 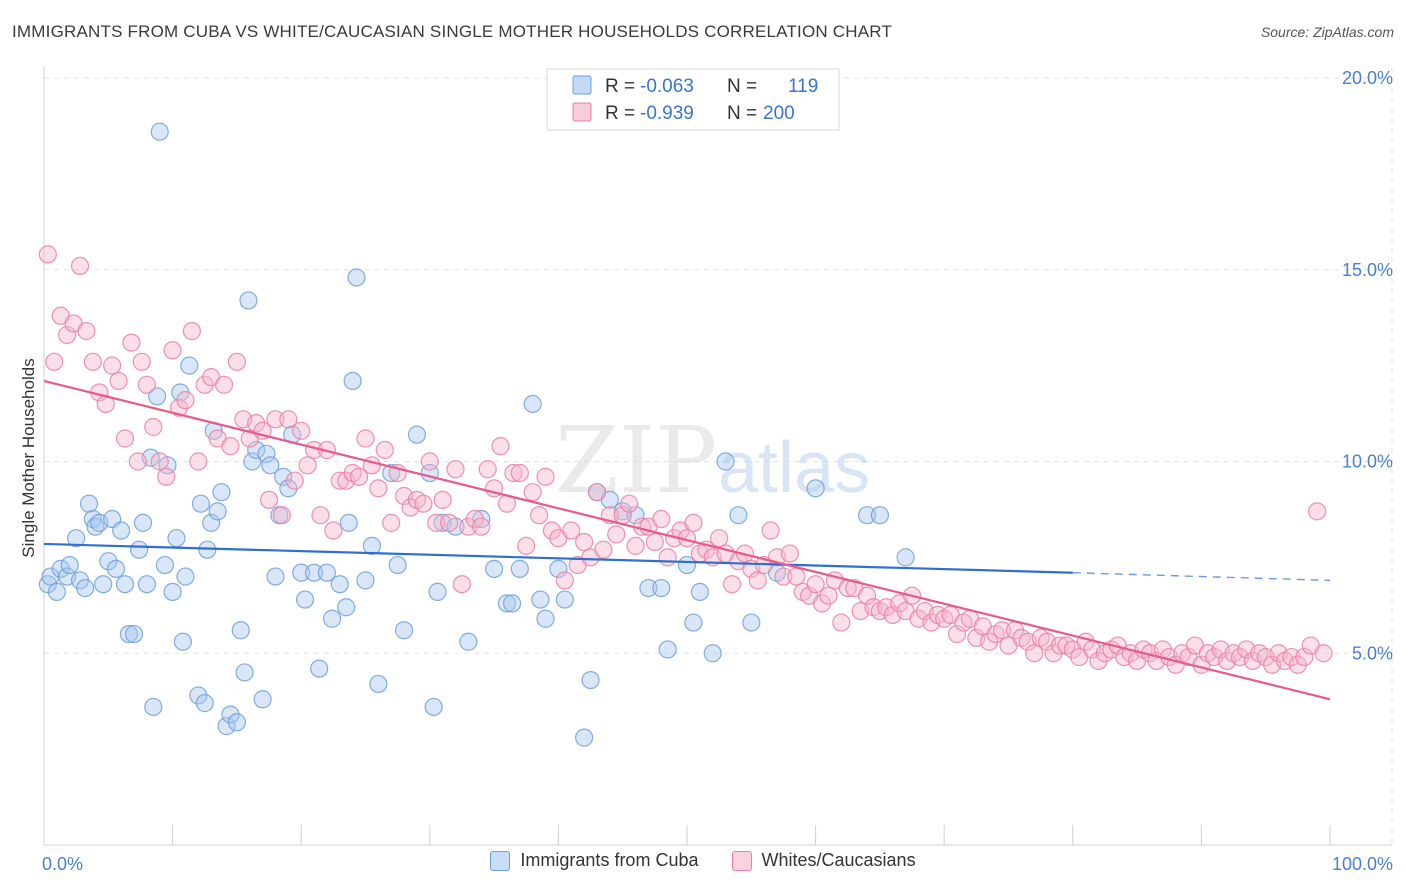 What do you see at coordinates (1362, 864) in the screenshot?
I see `x-tick-label: 100.0%` at bounding box center [1362, 864].